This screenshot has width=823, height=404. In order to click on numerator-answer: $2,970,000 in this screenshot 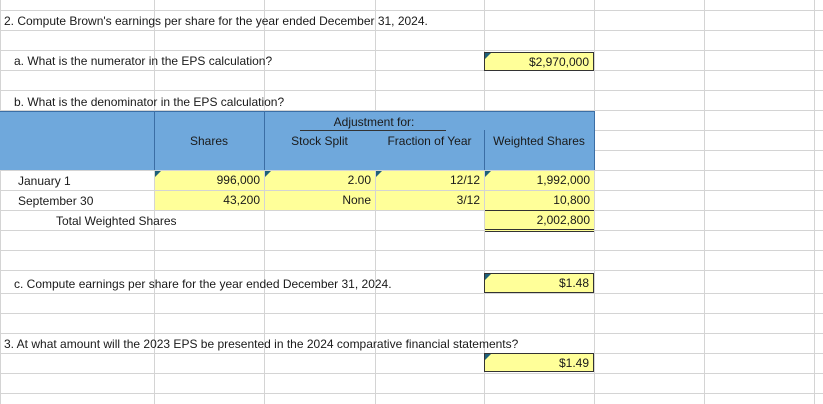, I will do `click(558, 62)`.